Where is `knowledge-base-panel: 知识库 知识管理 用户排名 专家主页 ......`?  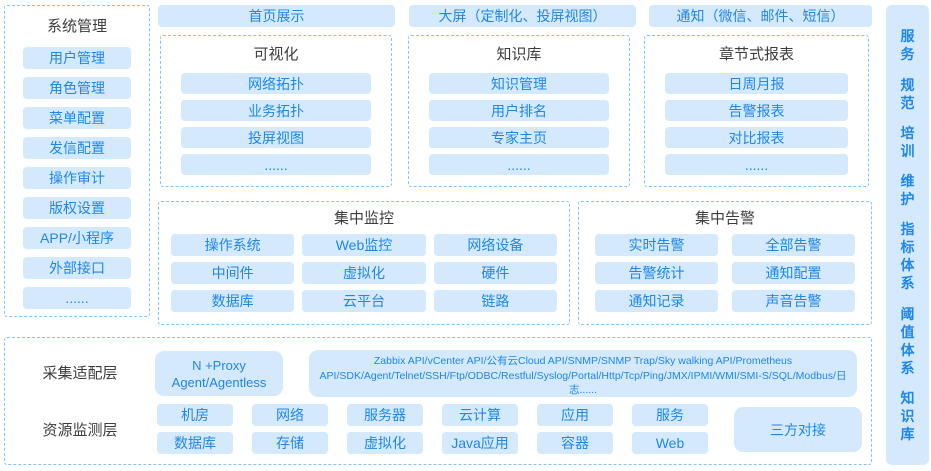 knowledge-base-panel: 知识库 知识管理 用户排名 专家主页 ...... is located at coordinates (519, 111).